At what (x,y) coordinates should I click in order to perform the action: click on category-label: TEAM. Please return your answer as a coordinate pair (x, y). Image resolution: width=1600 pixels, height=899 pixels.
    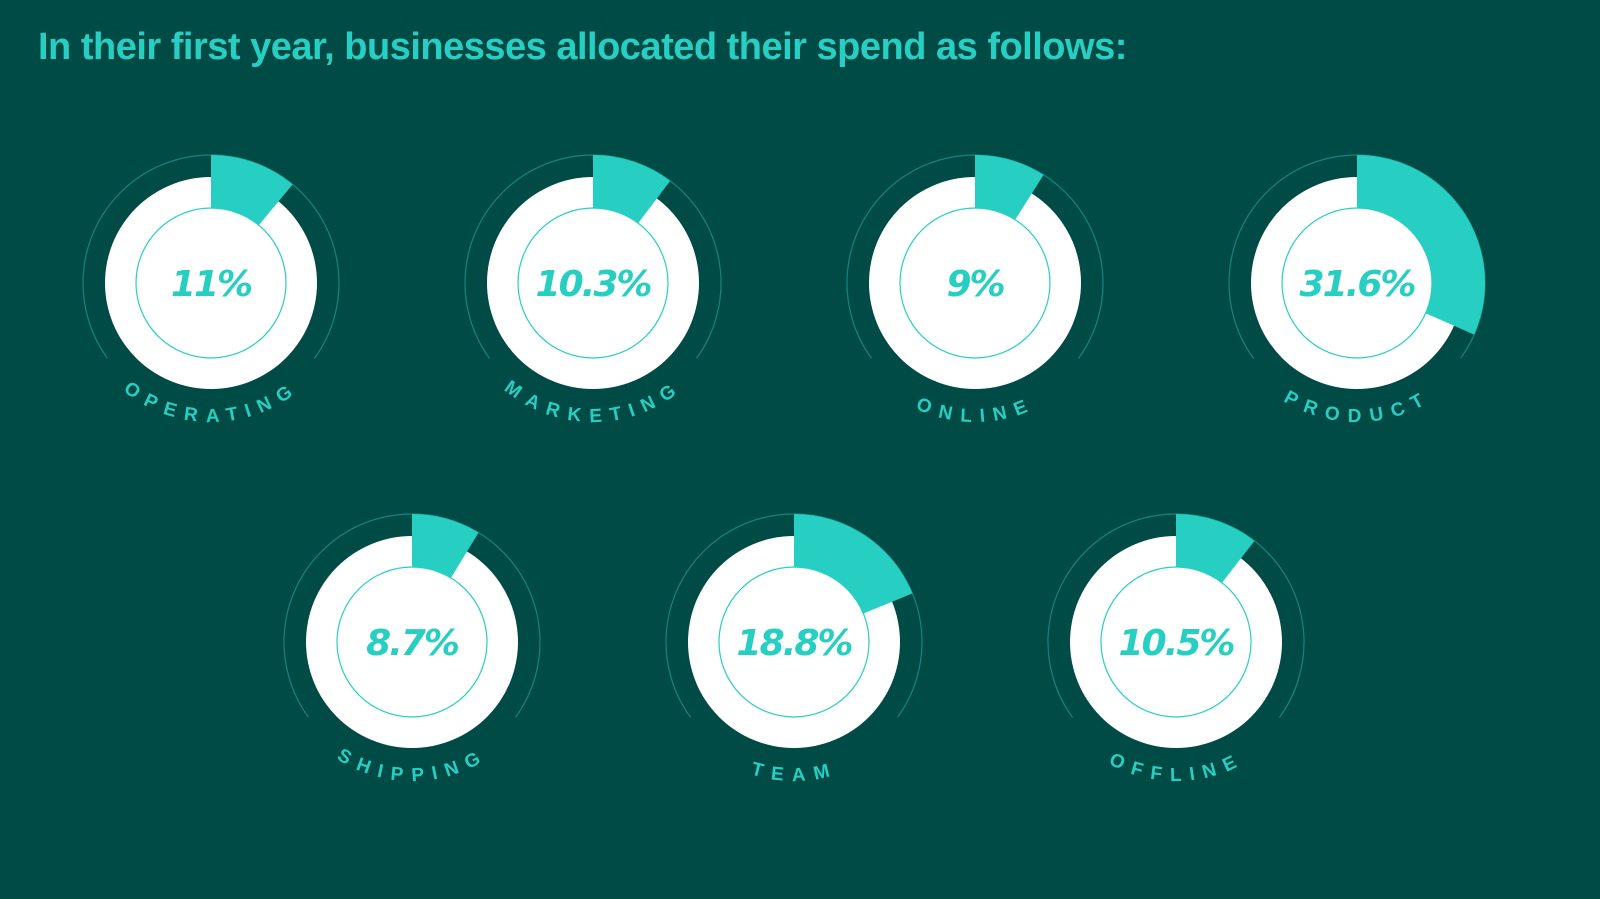
    Looking at the image, I should click on (793, 773).